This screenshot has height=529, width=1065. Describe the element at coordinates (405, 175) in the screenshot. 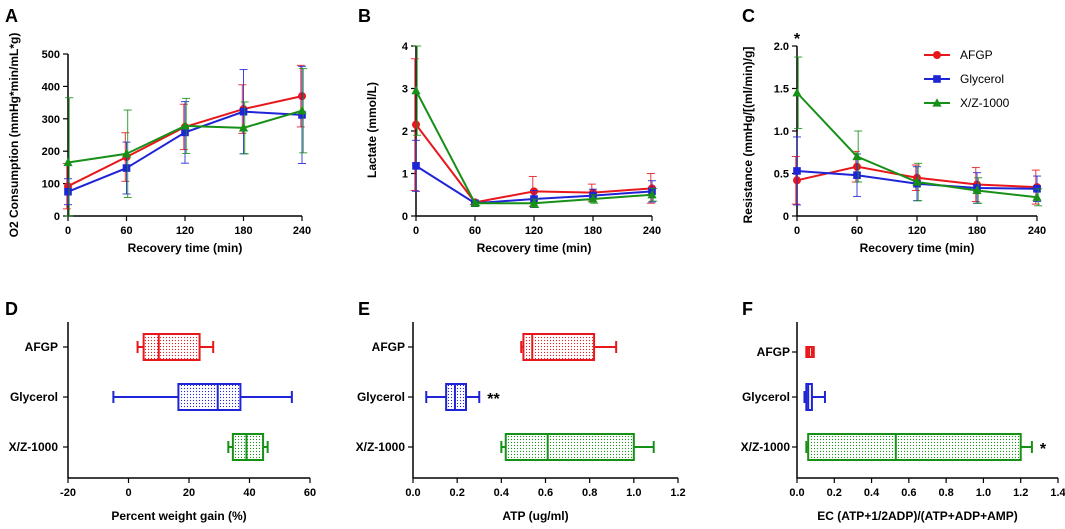

I see `y-tick-label: 1` at that location.